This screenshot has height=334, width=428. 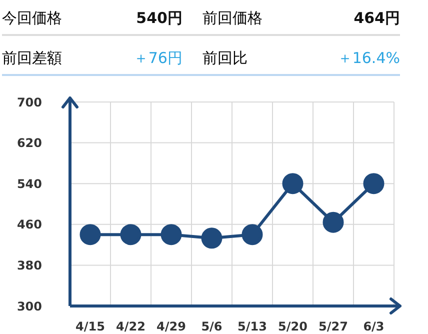 I want to click on text: 今回価格, so click(x=32, y=18).